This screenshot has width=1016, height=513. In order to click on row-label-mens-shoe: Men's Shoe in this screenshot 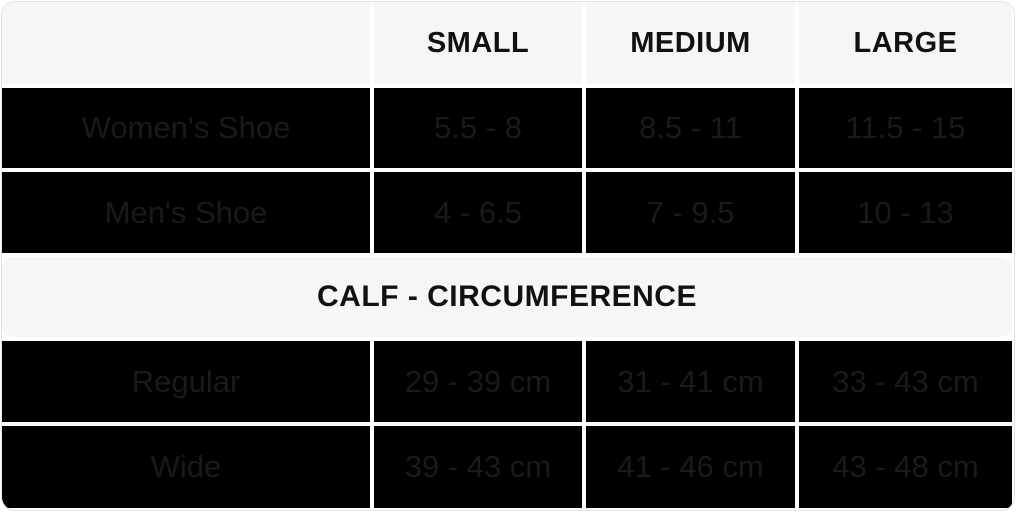, I will do `click(186, 212)`.